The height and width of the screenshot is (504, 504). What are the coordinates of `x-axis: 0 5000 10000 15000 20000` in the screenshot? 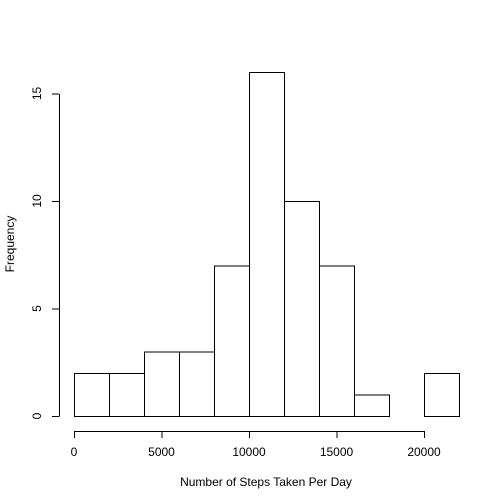 It's located at (256, 445).